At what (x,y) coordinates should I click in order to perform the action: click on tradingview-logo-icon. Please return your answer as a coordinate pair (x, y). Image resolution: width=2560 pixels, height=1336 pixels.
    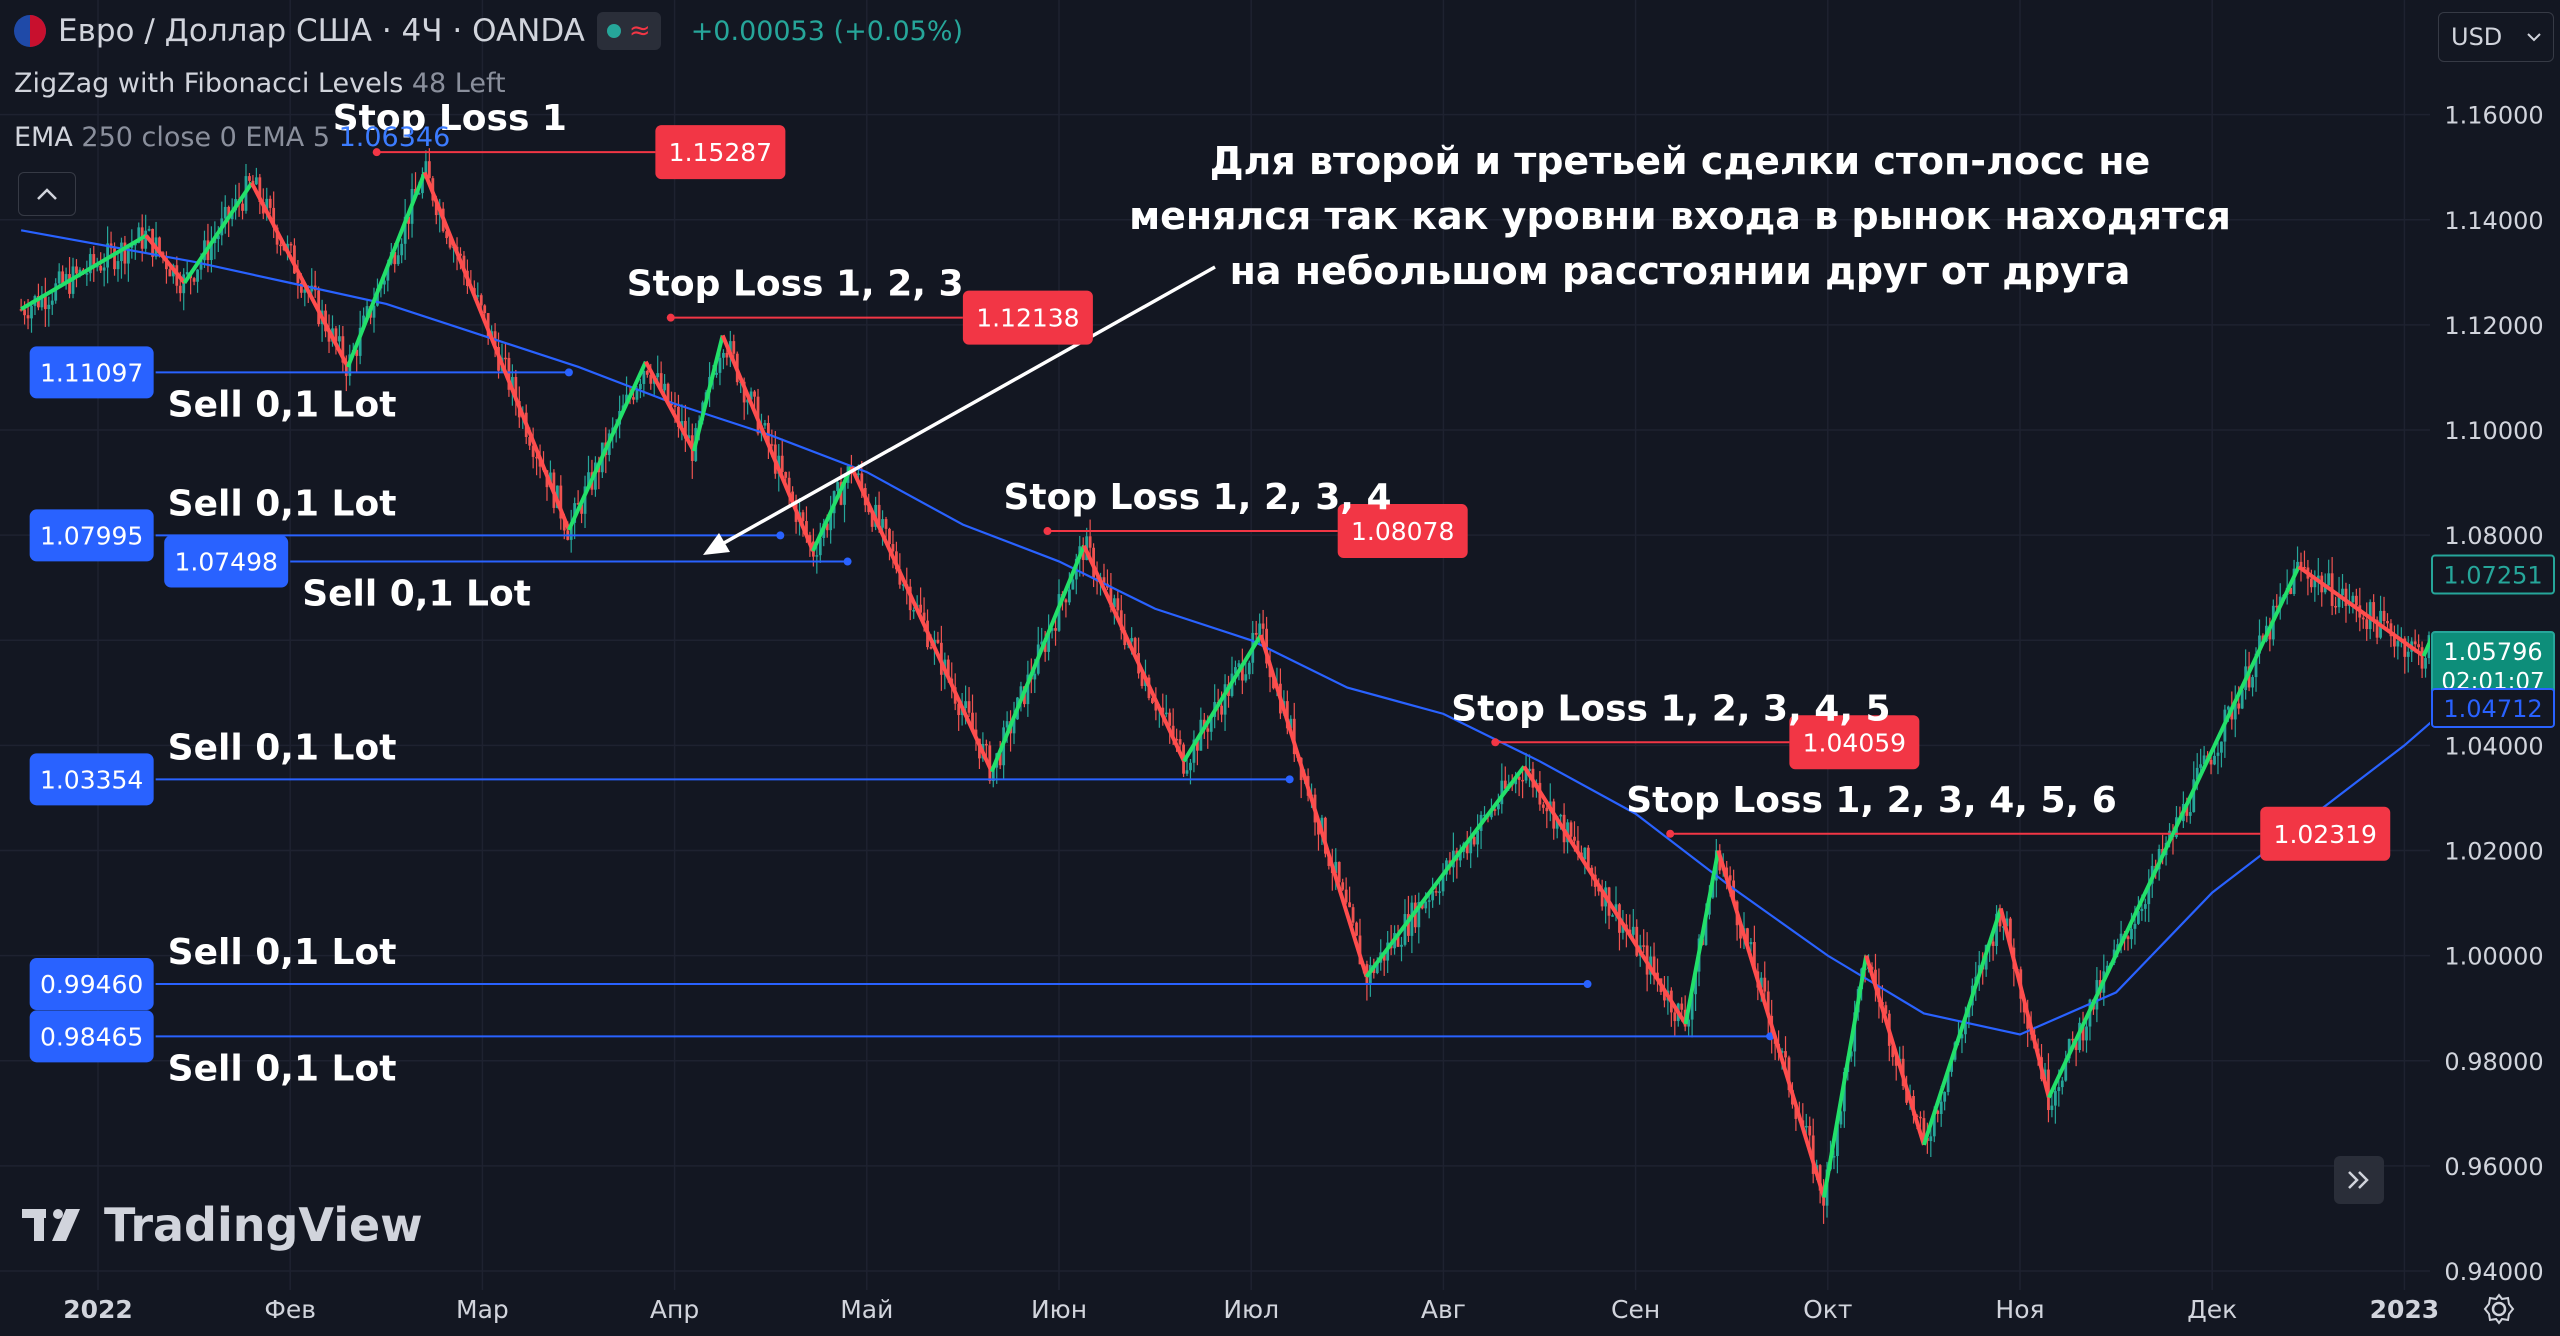
    Looking at the image, I should click on (51, 1225).